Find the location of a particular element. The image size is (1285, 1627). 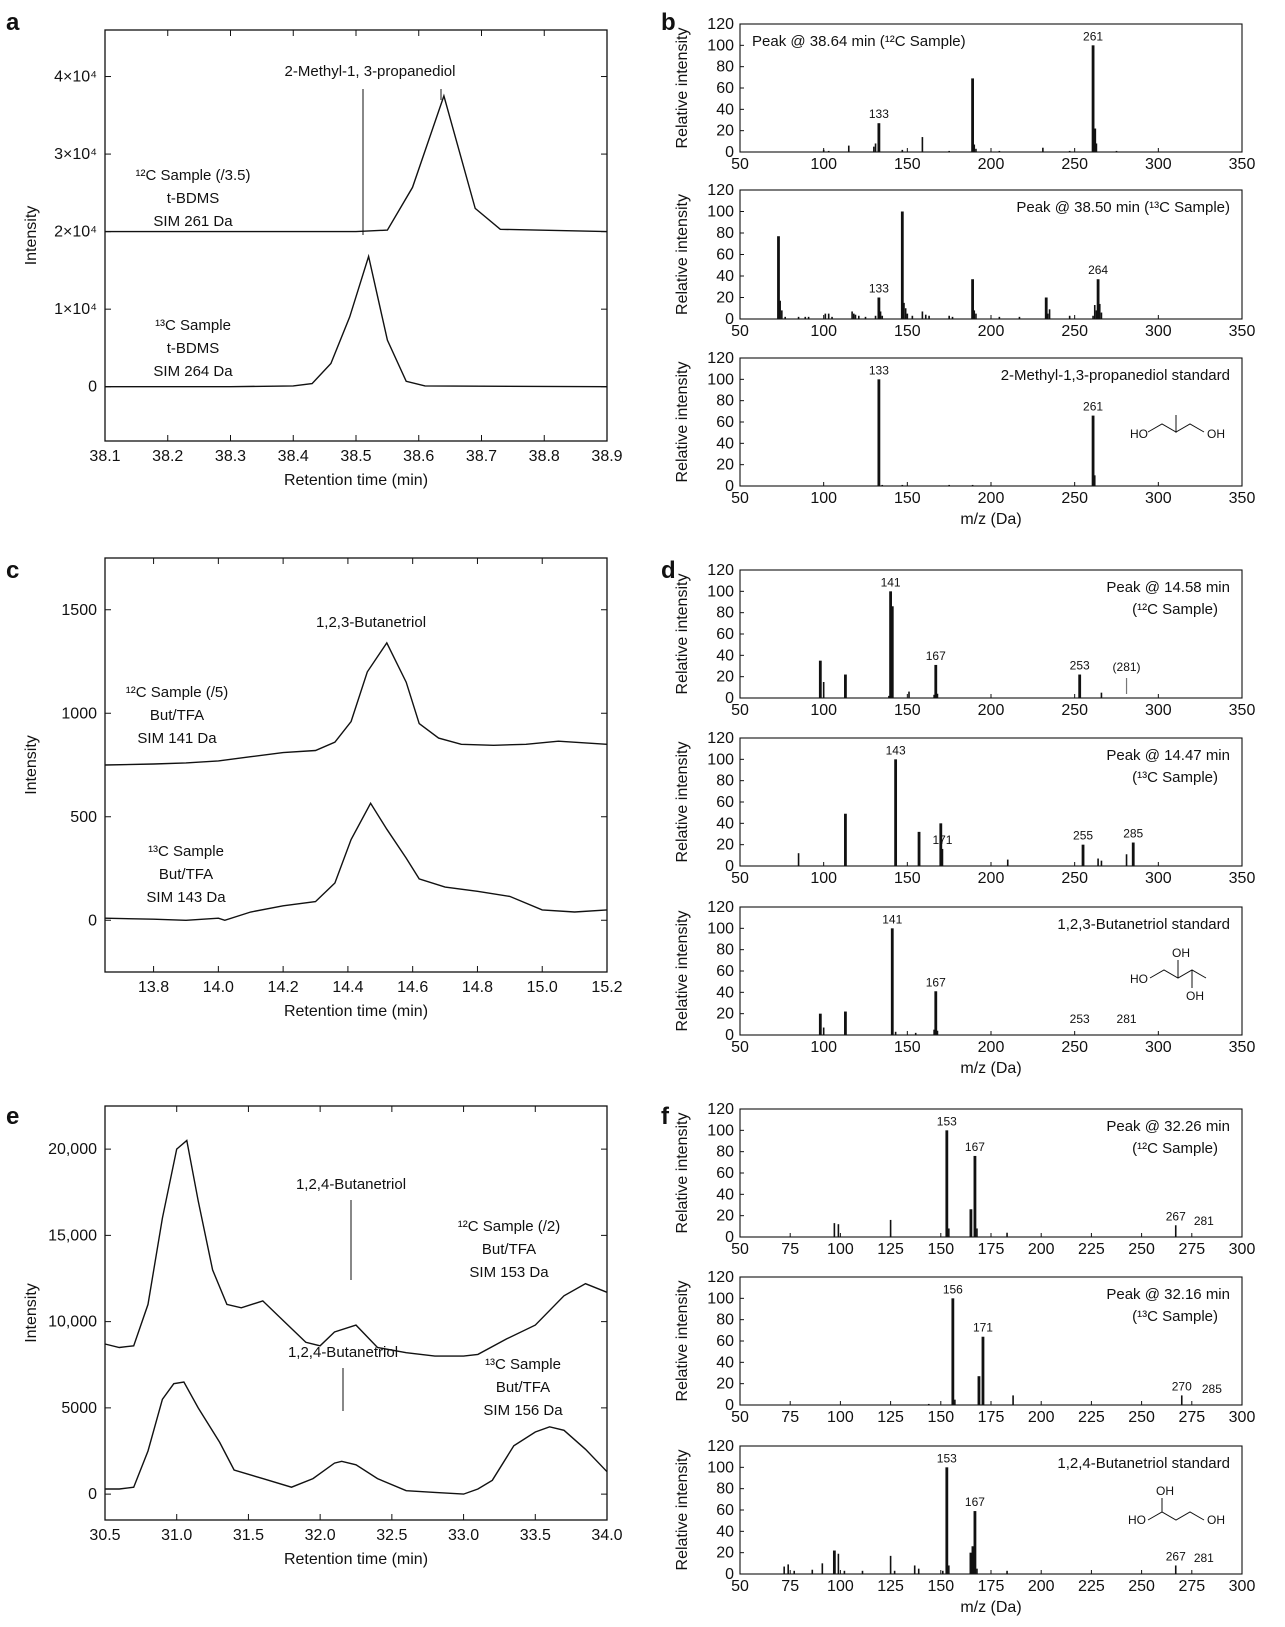

peak-label: 153 is located at coordinates (947, 1121).